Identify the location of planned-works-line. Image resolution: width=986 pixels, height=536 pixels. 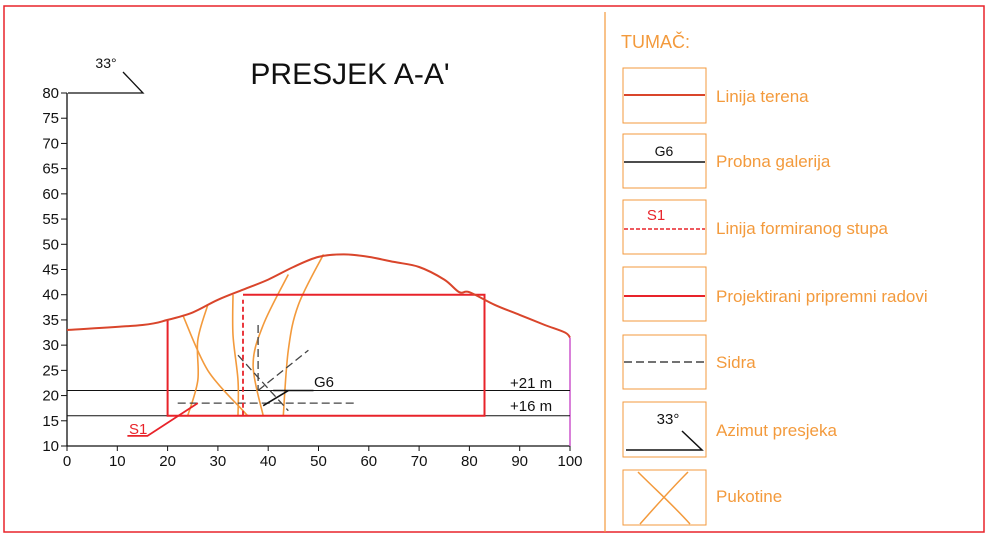
(326, 355).